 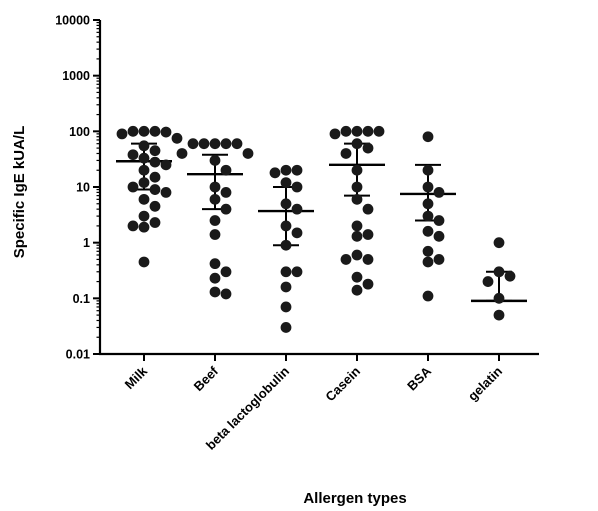 What do you see at coordinates (136, 377) in the screenshot?
I see `x-category-label: Milk` at bounding box center [136, 377].